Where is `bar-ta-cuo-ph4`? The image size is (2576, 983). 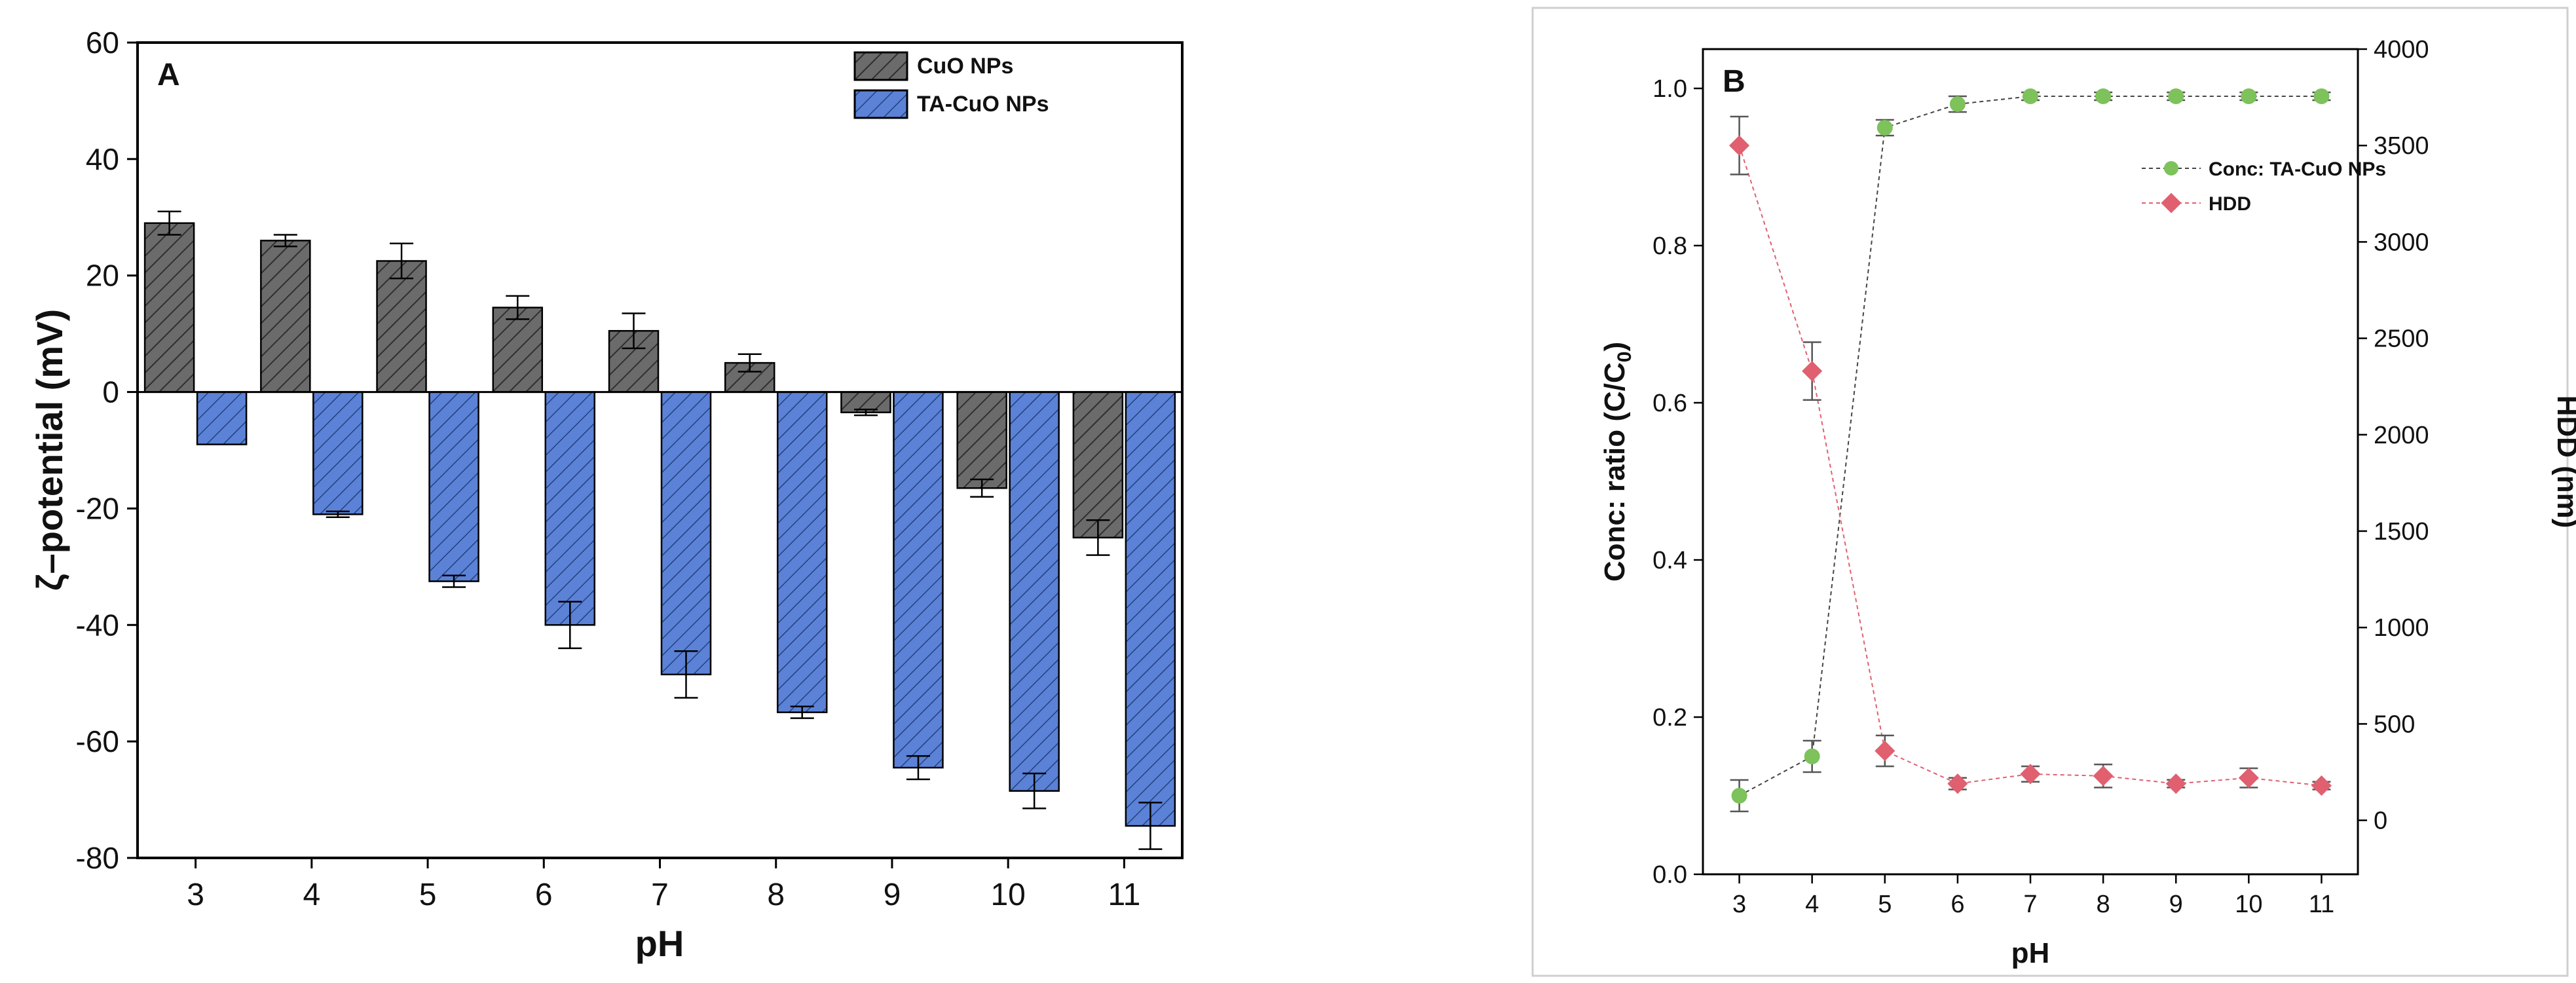
bar-ta-cuo-ph4 is located at coordinates (338, 453).